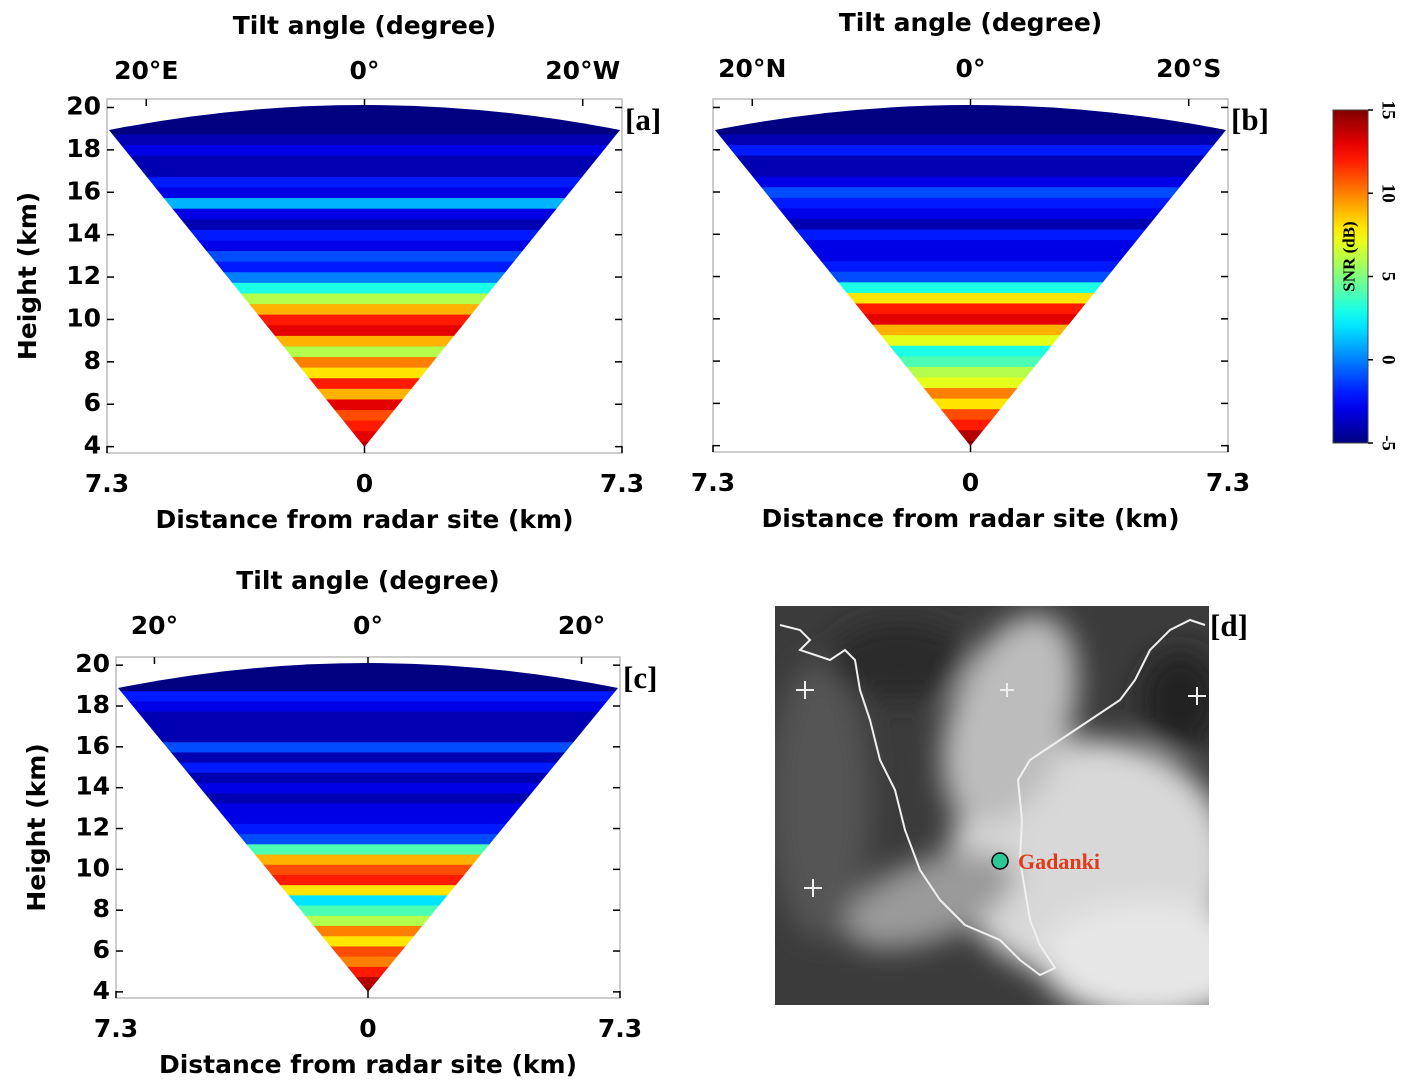  What do you see at coordinates (1229, 625) in the screenshot?
I see `panel-label: [d]` at bounding box center [1229, 625].